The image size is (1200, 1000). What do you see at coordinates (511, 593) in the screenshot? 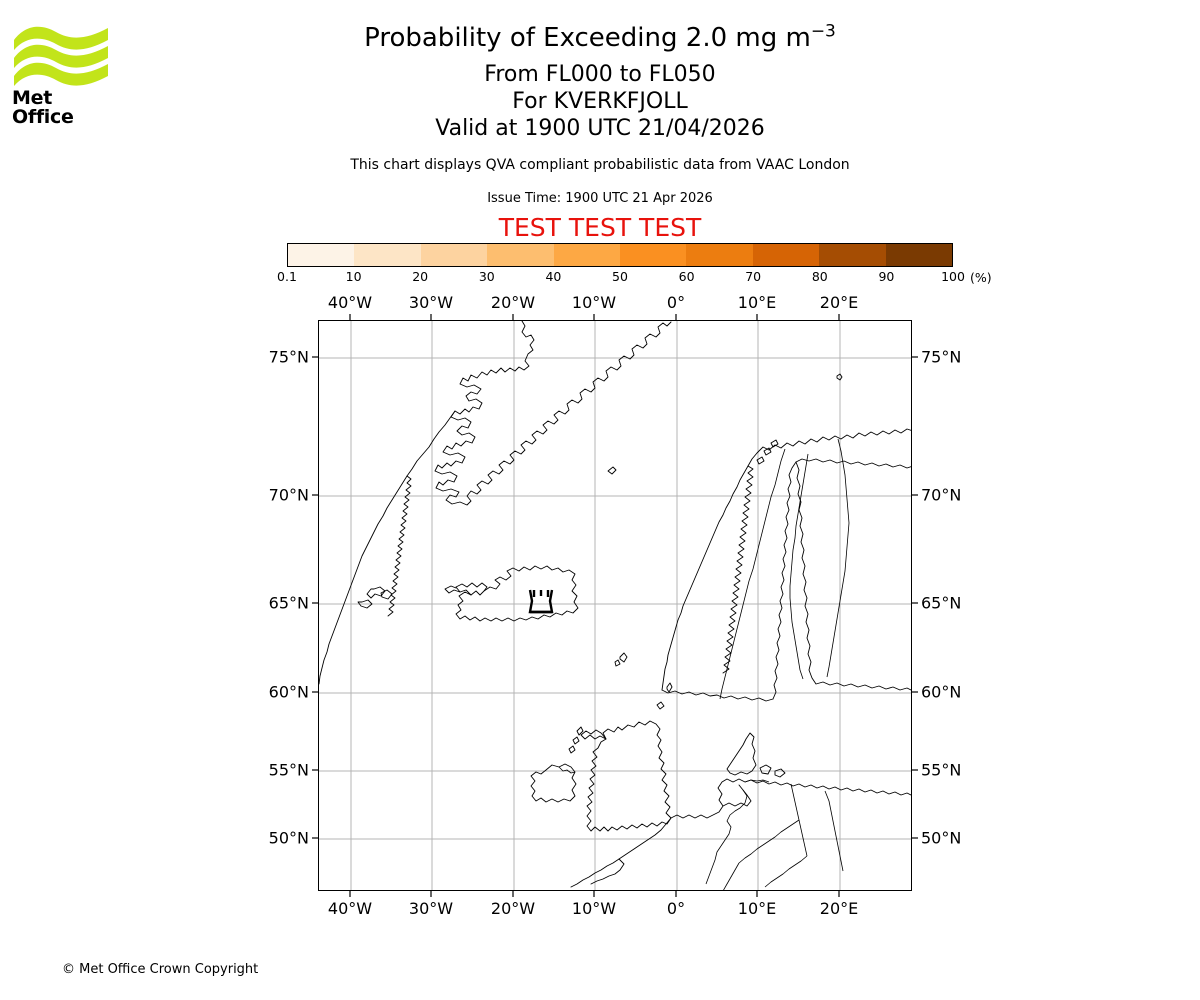
I see `coastline-iceland` at bounding box center [511, 593].